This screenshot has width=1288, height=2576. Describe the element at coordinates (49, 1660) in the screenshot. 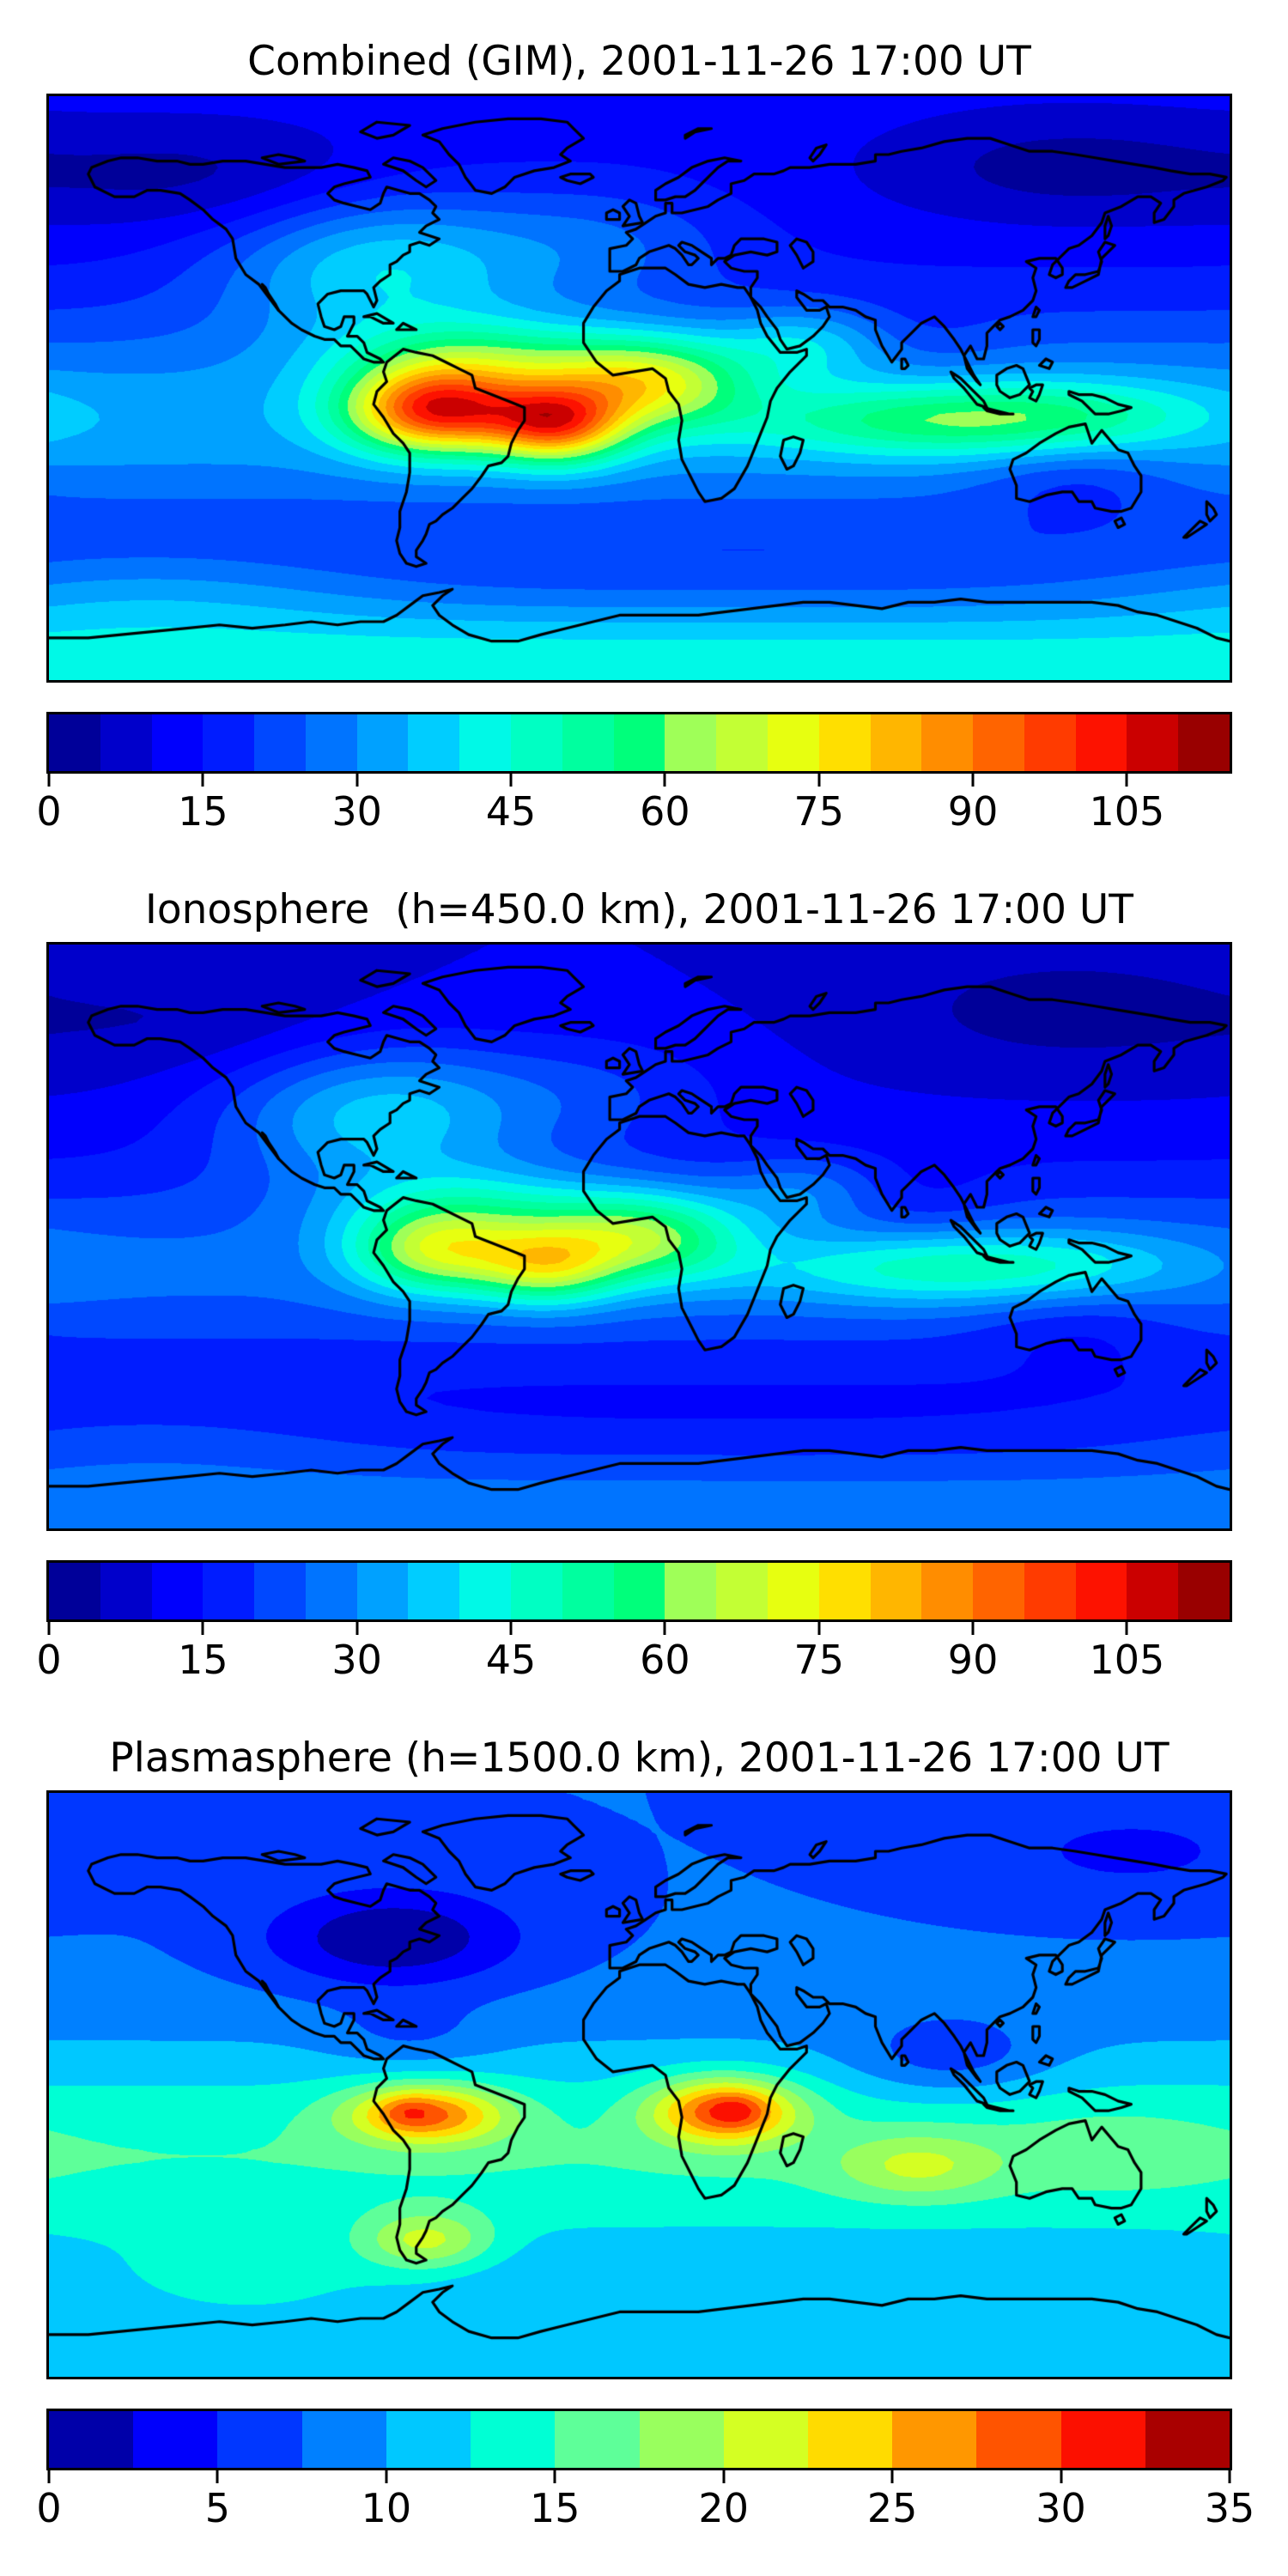

I see `colorbar-tick-label: 0` at that location.